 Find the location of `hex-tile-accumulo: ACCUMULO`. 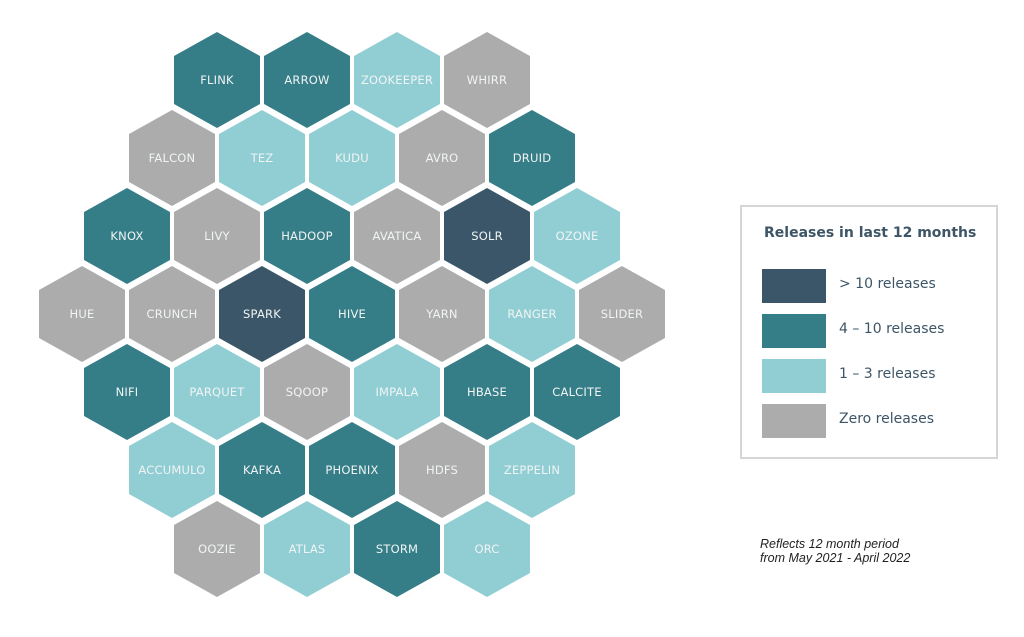

hex-tile-accumulo: ACCUMULO is located at coordinates (172, 470).